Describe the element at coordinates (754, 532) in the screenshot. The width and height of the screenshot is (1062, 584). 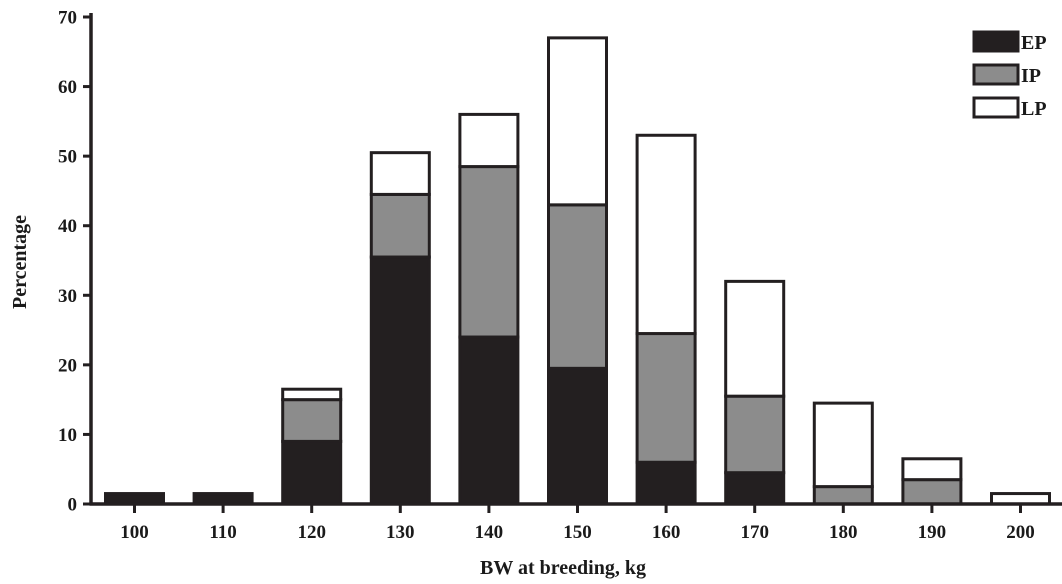
I see `x-tick-label: 170` at that location.